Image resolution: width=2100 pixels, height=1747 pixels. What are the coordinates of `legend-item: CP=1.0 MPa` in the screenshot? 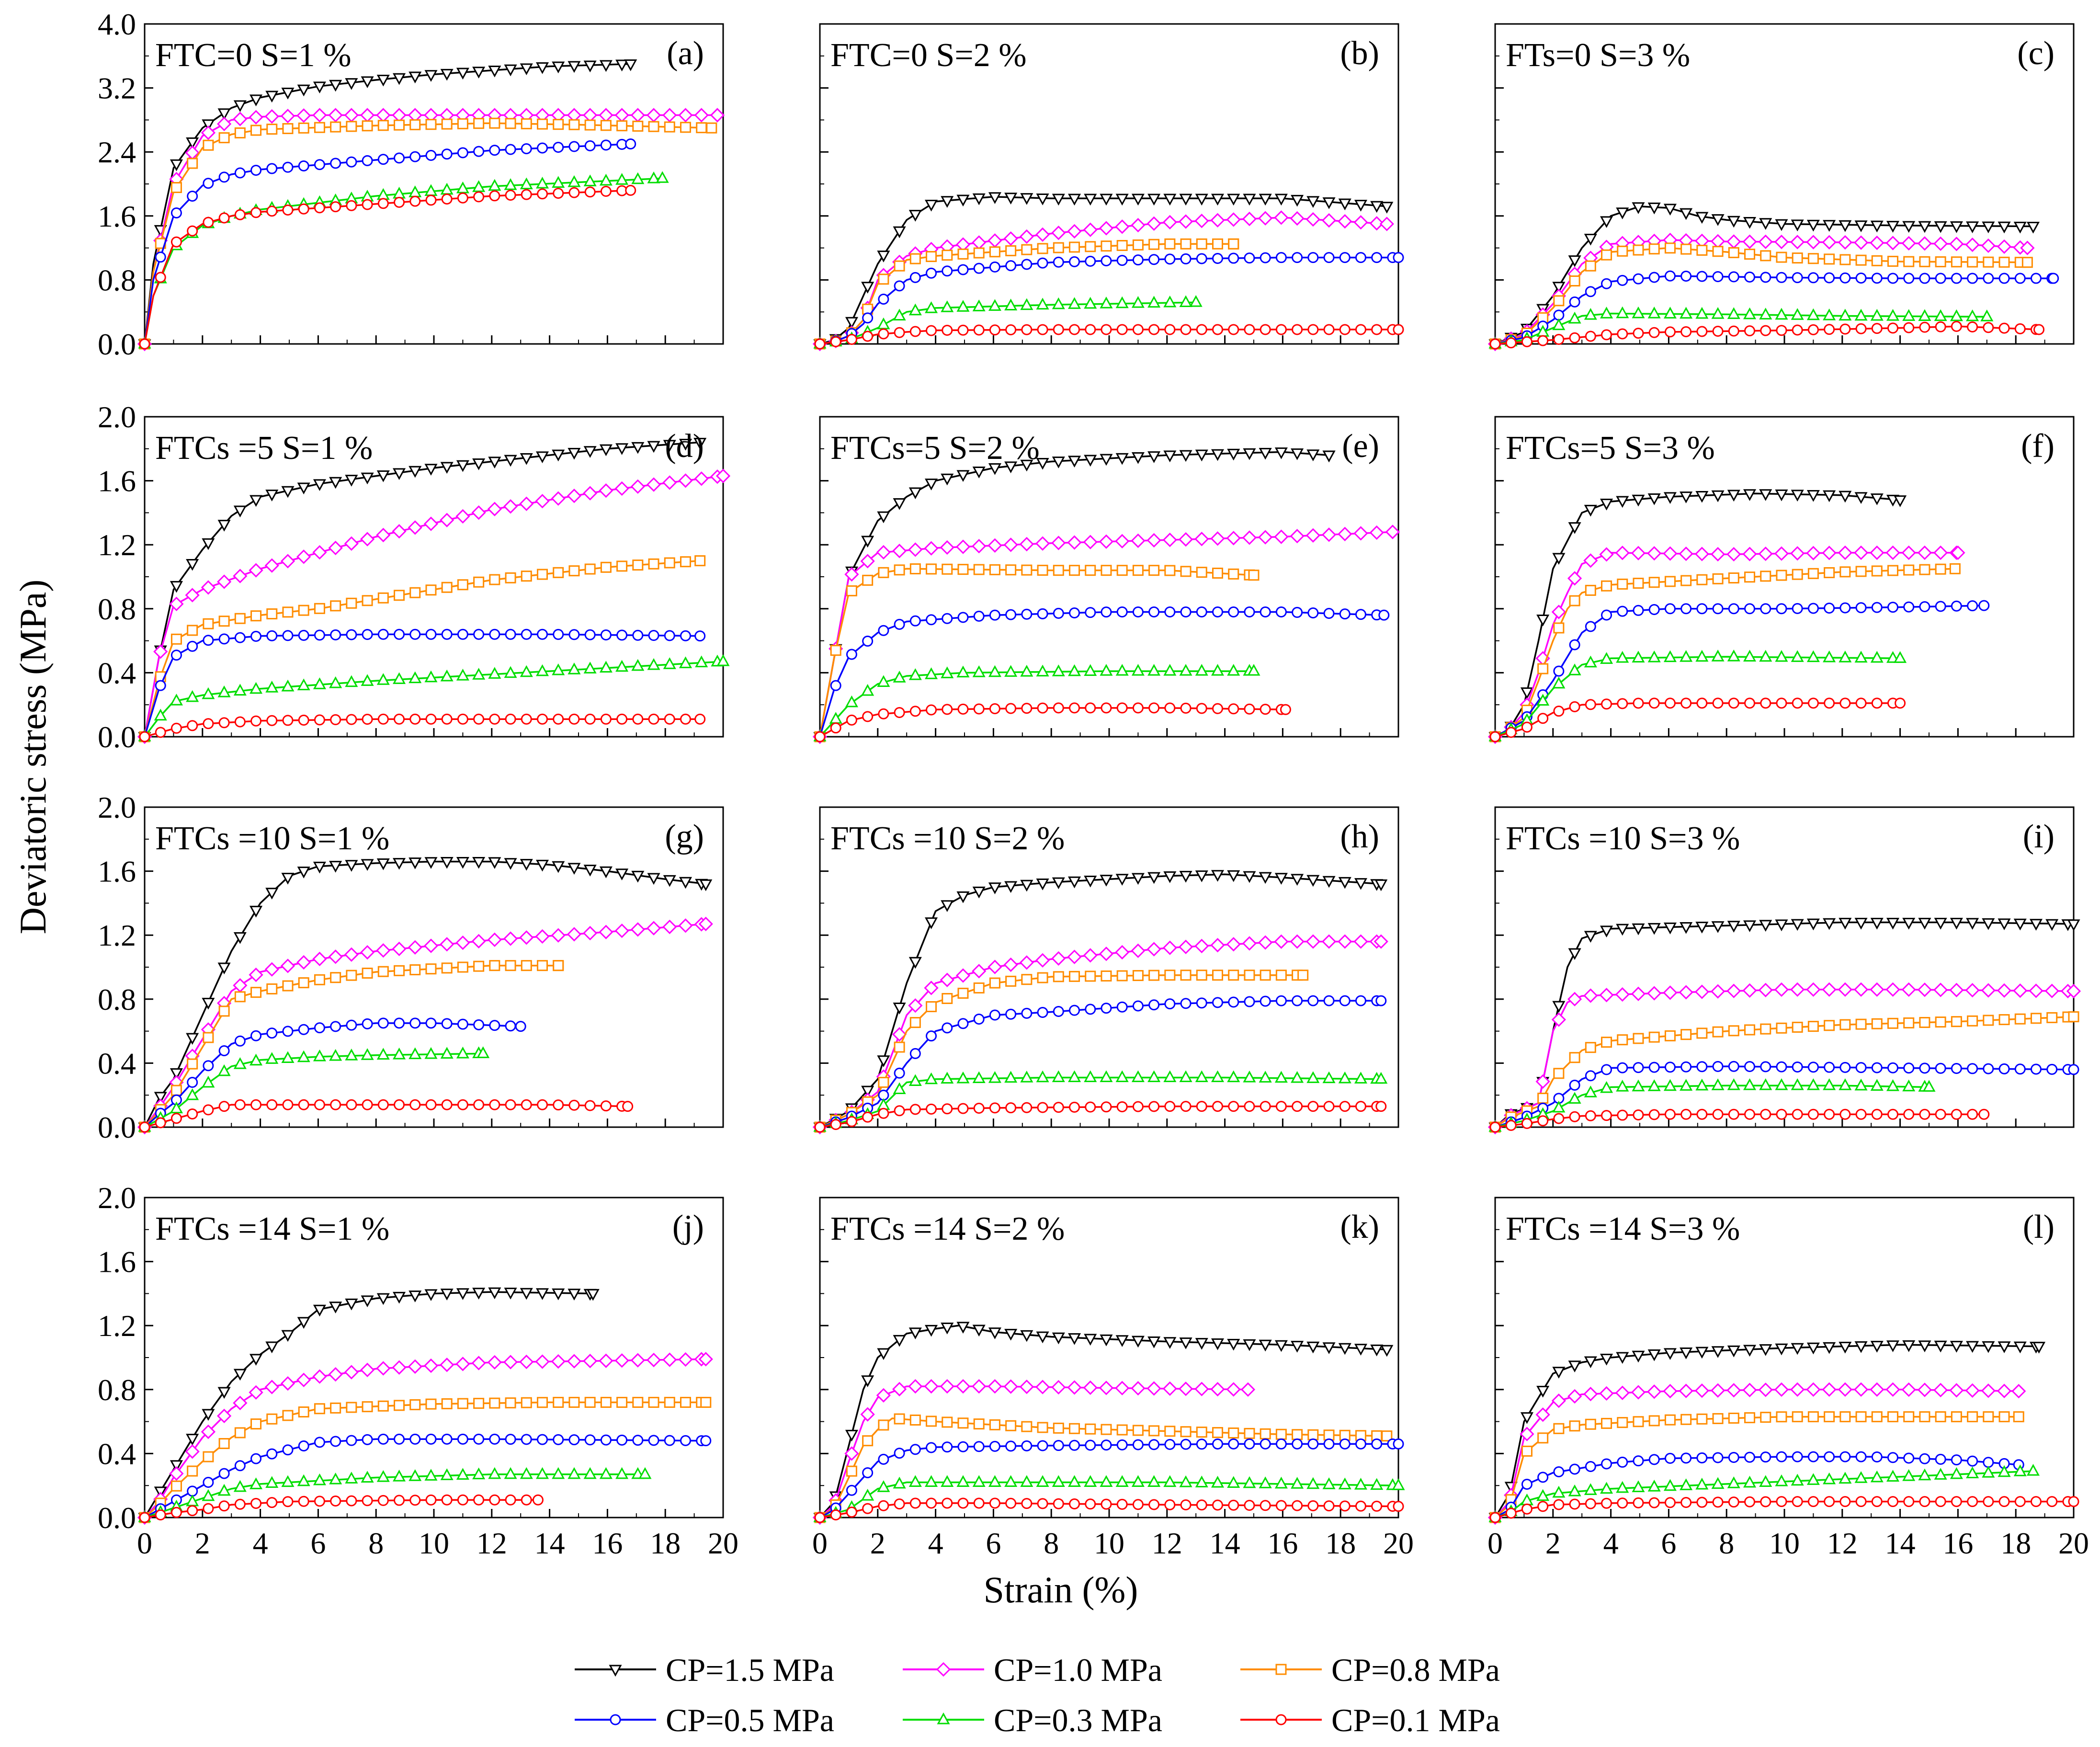 It's located at (1032, 1670).